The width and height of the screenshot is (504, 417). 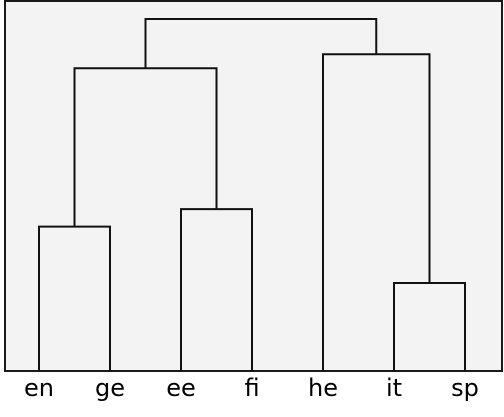 I want to click on leaf-label-ge: ge, so click(x=110, y=388).